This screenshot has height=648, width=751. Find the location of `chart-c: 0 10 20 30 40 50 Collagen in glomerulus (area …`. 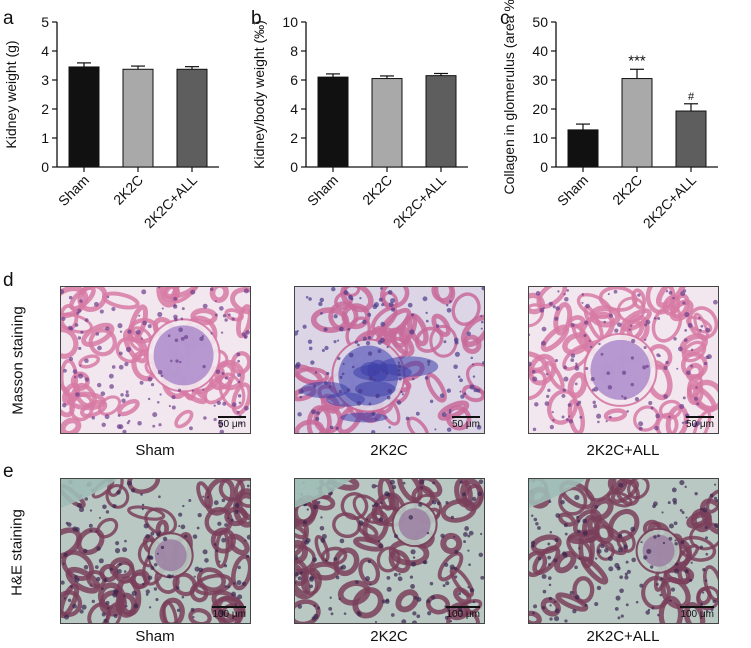

chart-c: 0 10 20 30 40 50 Collagen in glomerulus (area … is located at coordinates (609, 115).